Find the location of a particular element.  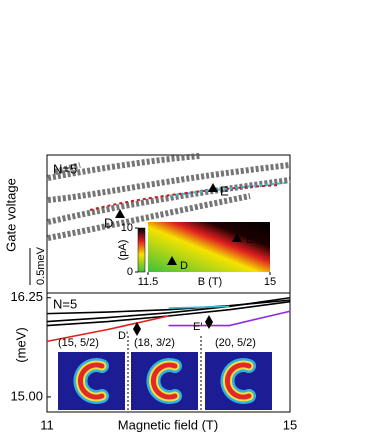

inset-x-label: B (T) is located at coordinates (210, 282).